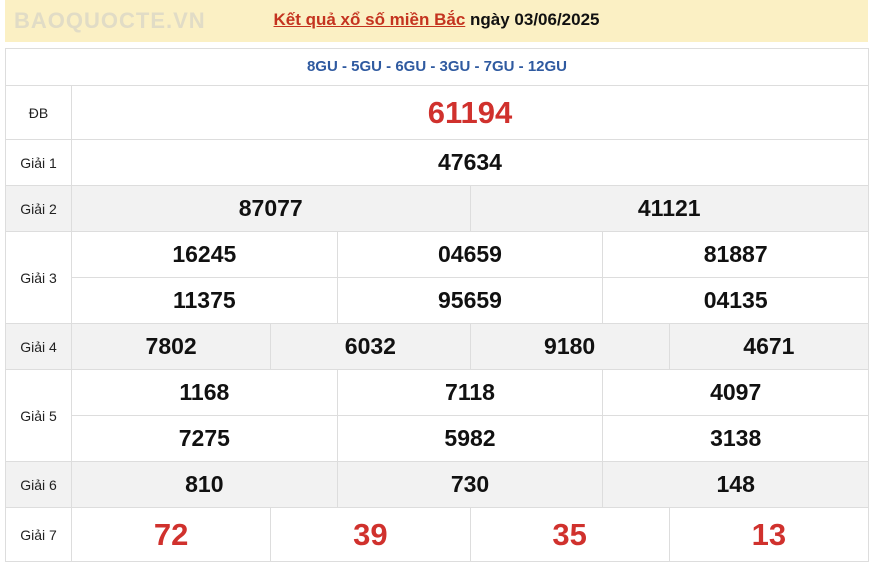 The image size is (871, 566). What do you see at coordinates (271, 208) in the screenshot?
I see `prize-number: 87077` at bounding box center [271, 208].